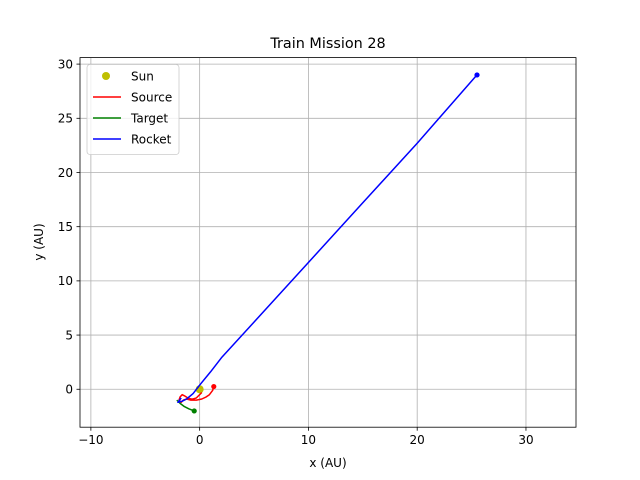 This screenshot has width=640, height=480. Describe the element at coordinates (151, 97) in the screenshot. I see `legend-label-source: Source` at that location.